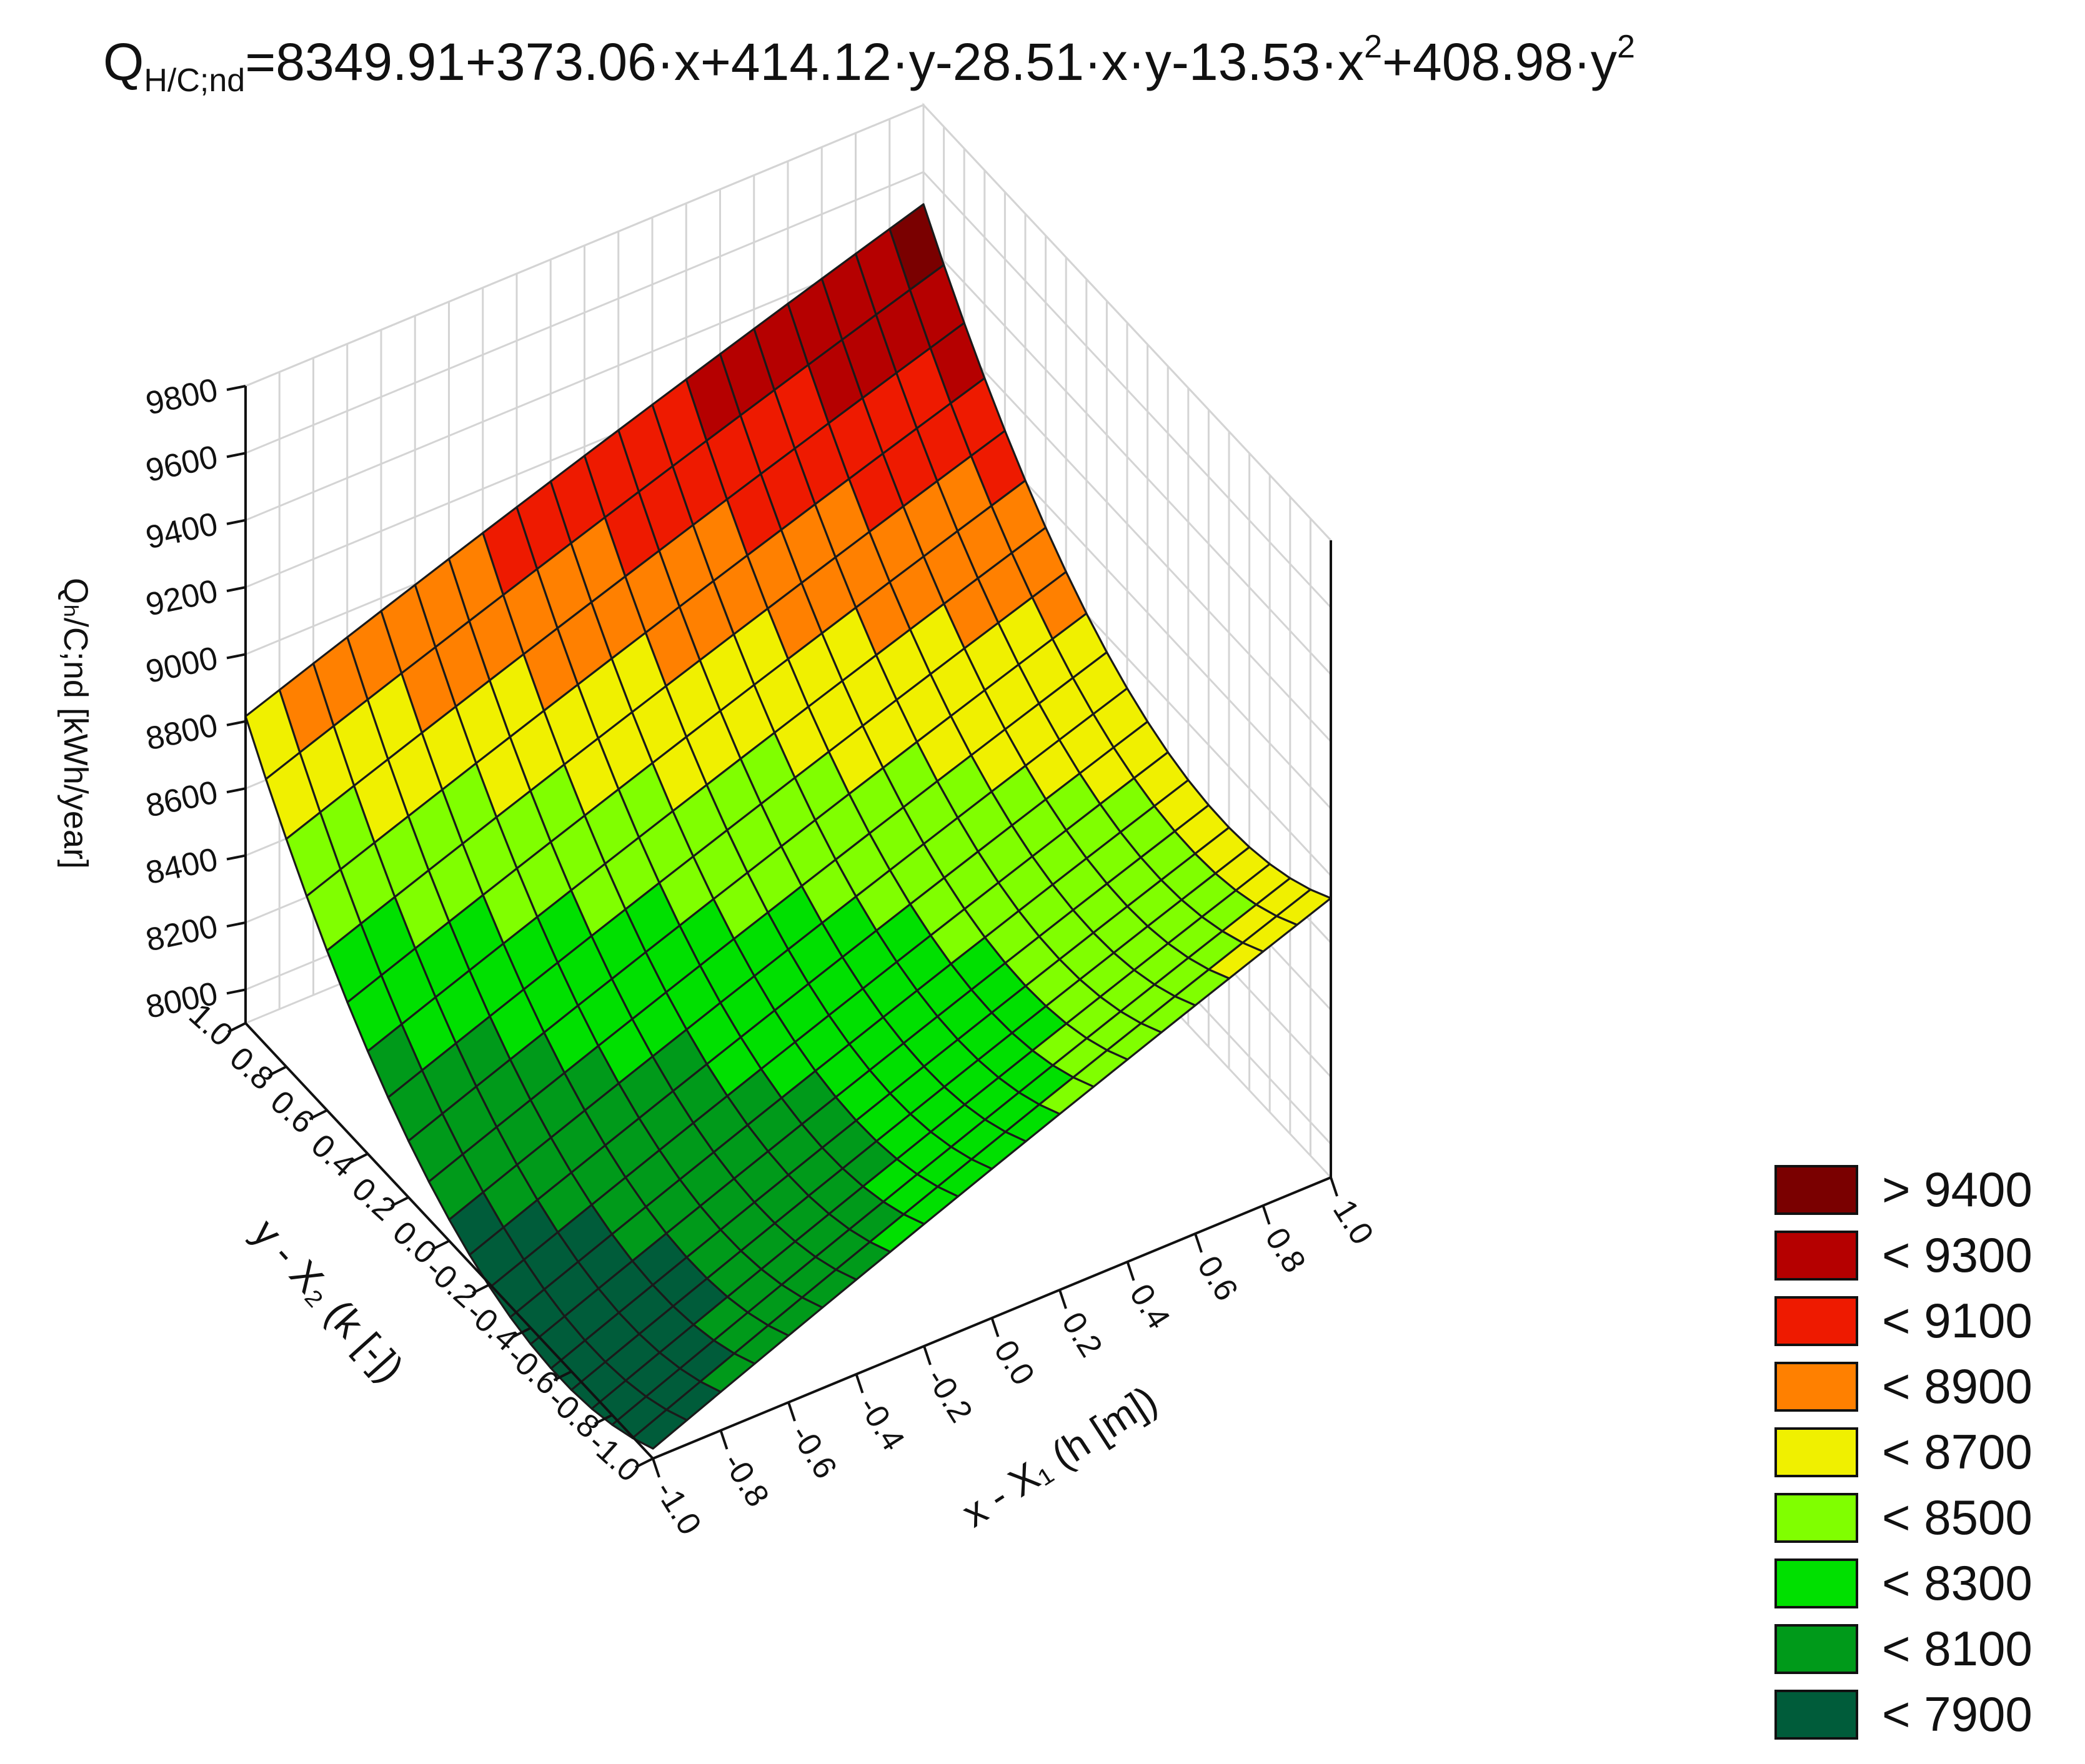  What do you see at coordinates (251, 1068) in the screenshot?
I see `y-tick-label: 0.8` at bounding box center [251, 1068].